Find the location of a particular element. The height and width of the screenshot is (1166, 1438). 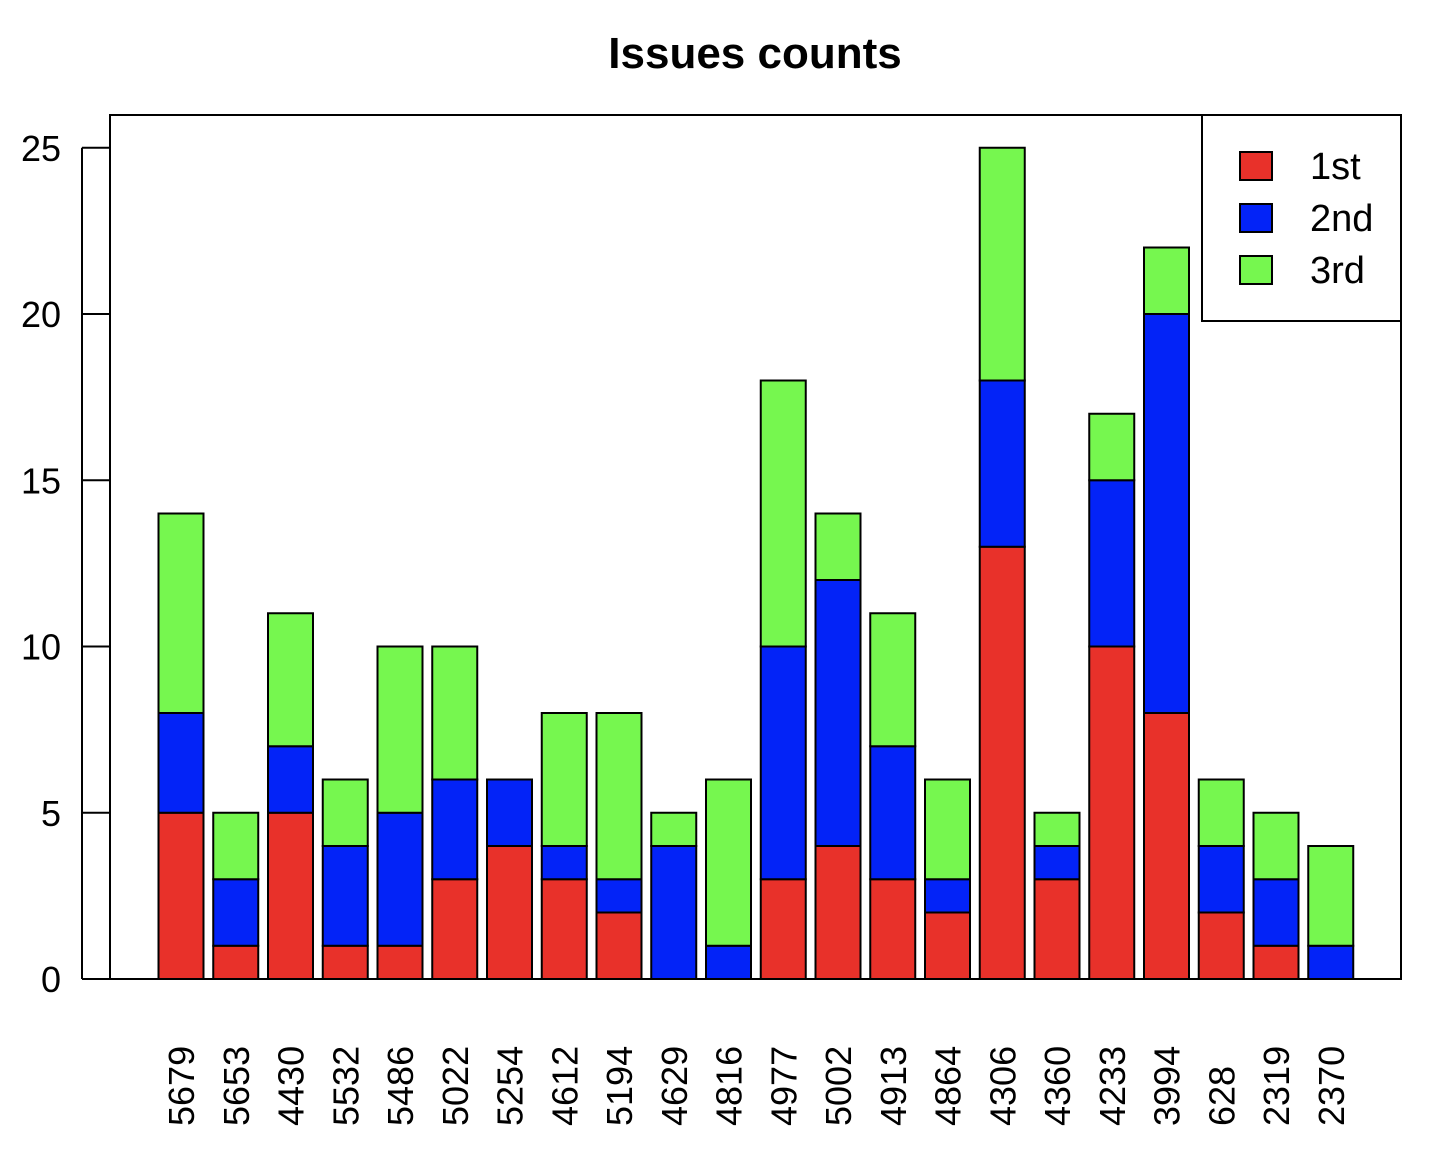

bar-5486-1st is located at coordinates (400, 962).